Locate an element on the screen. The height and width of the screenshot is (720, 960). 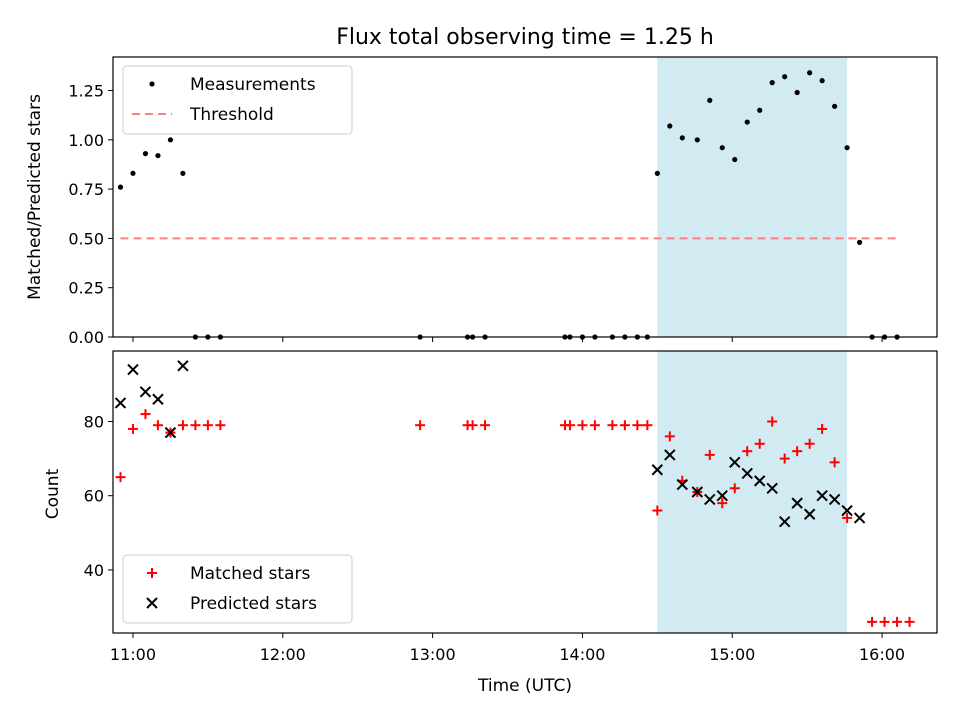
bottom-ytick-label: 80 is located at coordinates (94, 422).